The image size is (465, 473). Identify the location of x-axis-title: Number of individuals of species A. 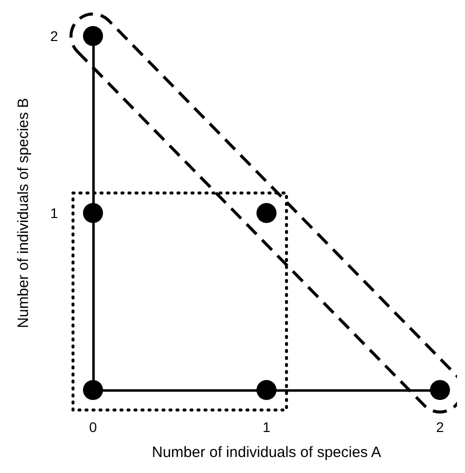
(267, 452).